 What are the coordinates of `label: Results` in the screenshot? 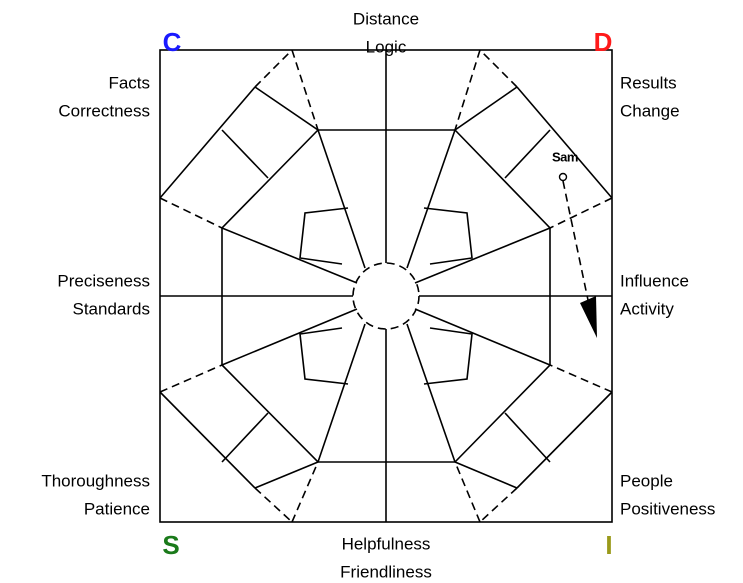 It's located at (648, 82).